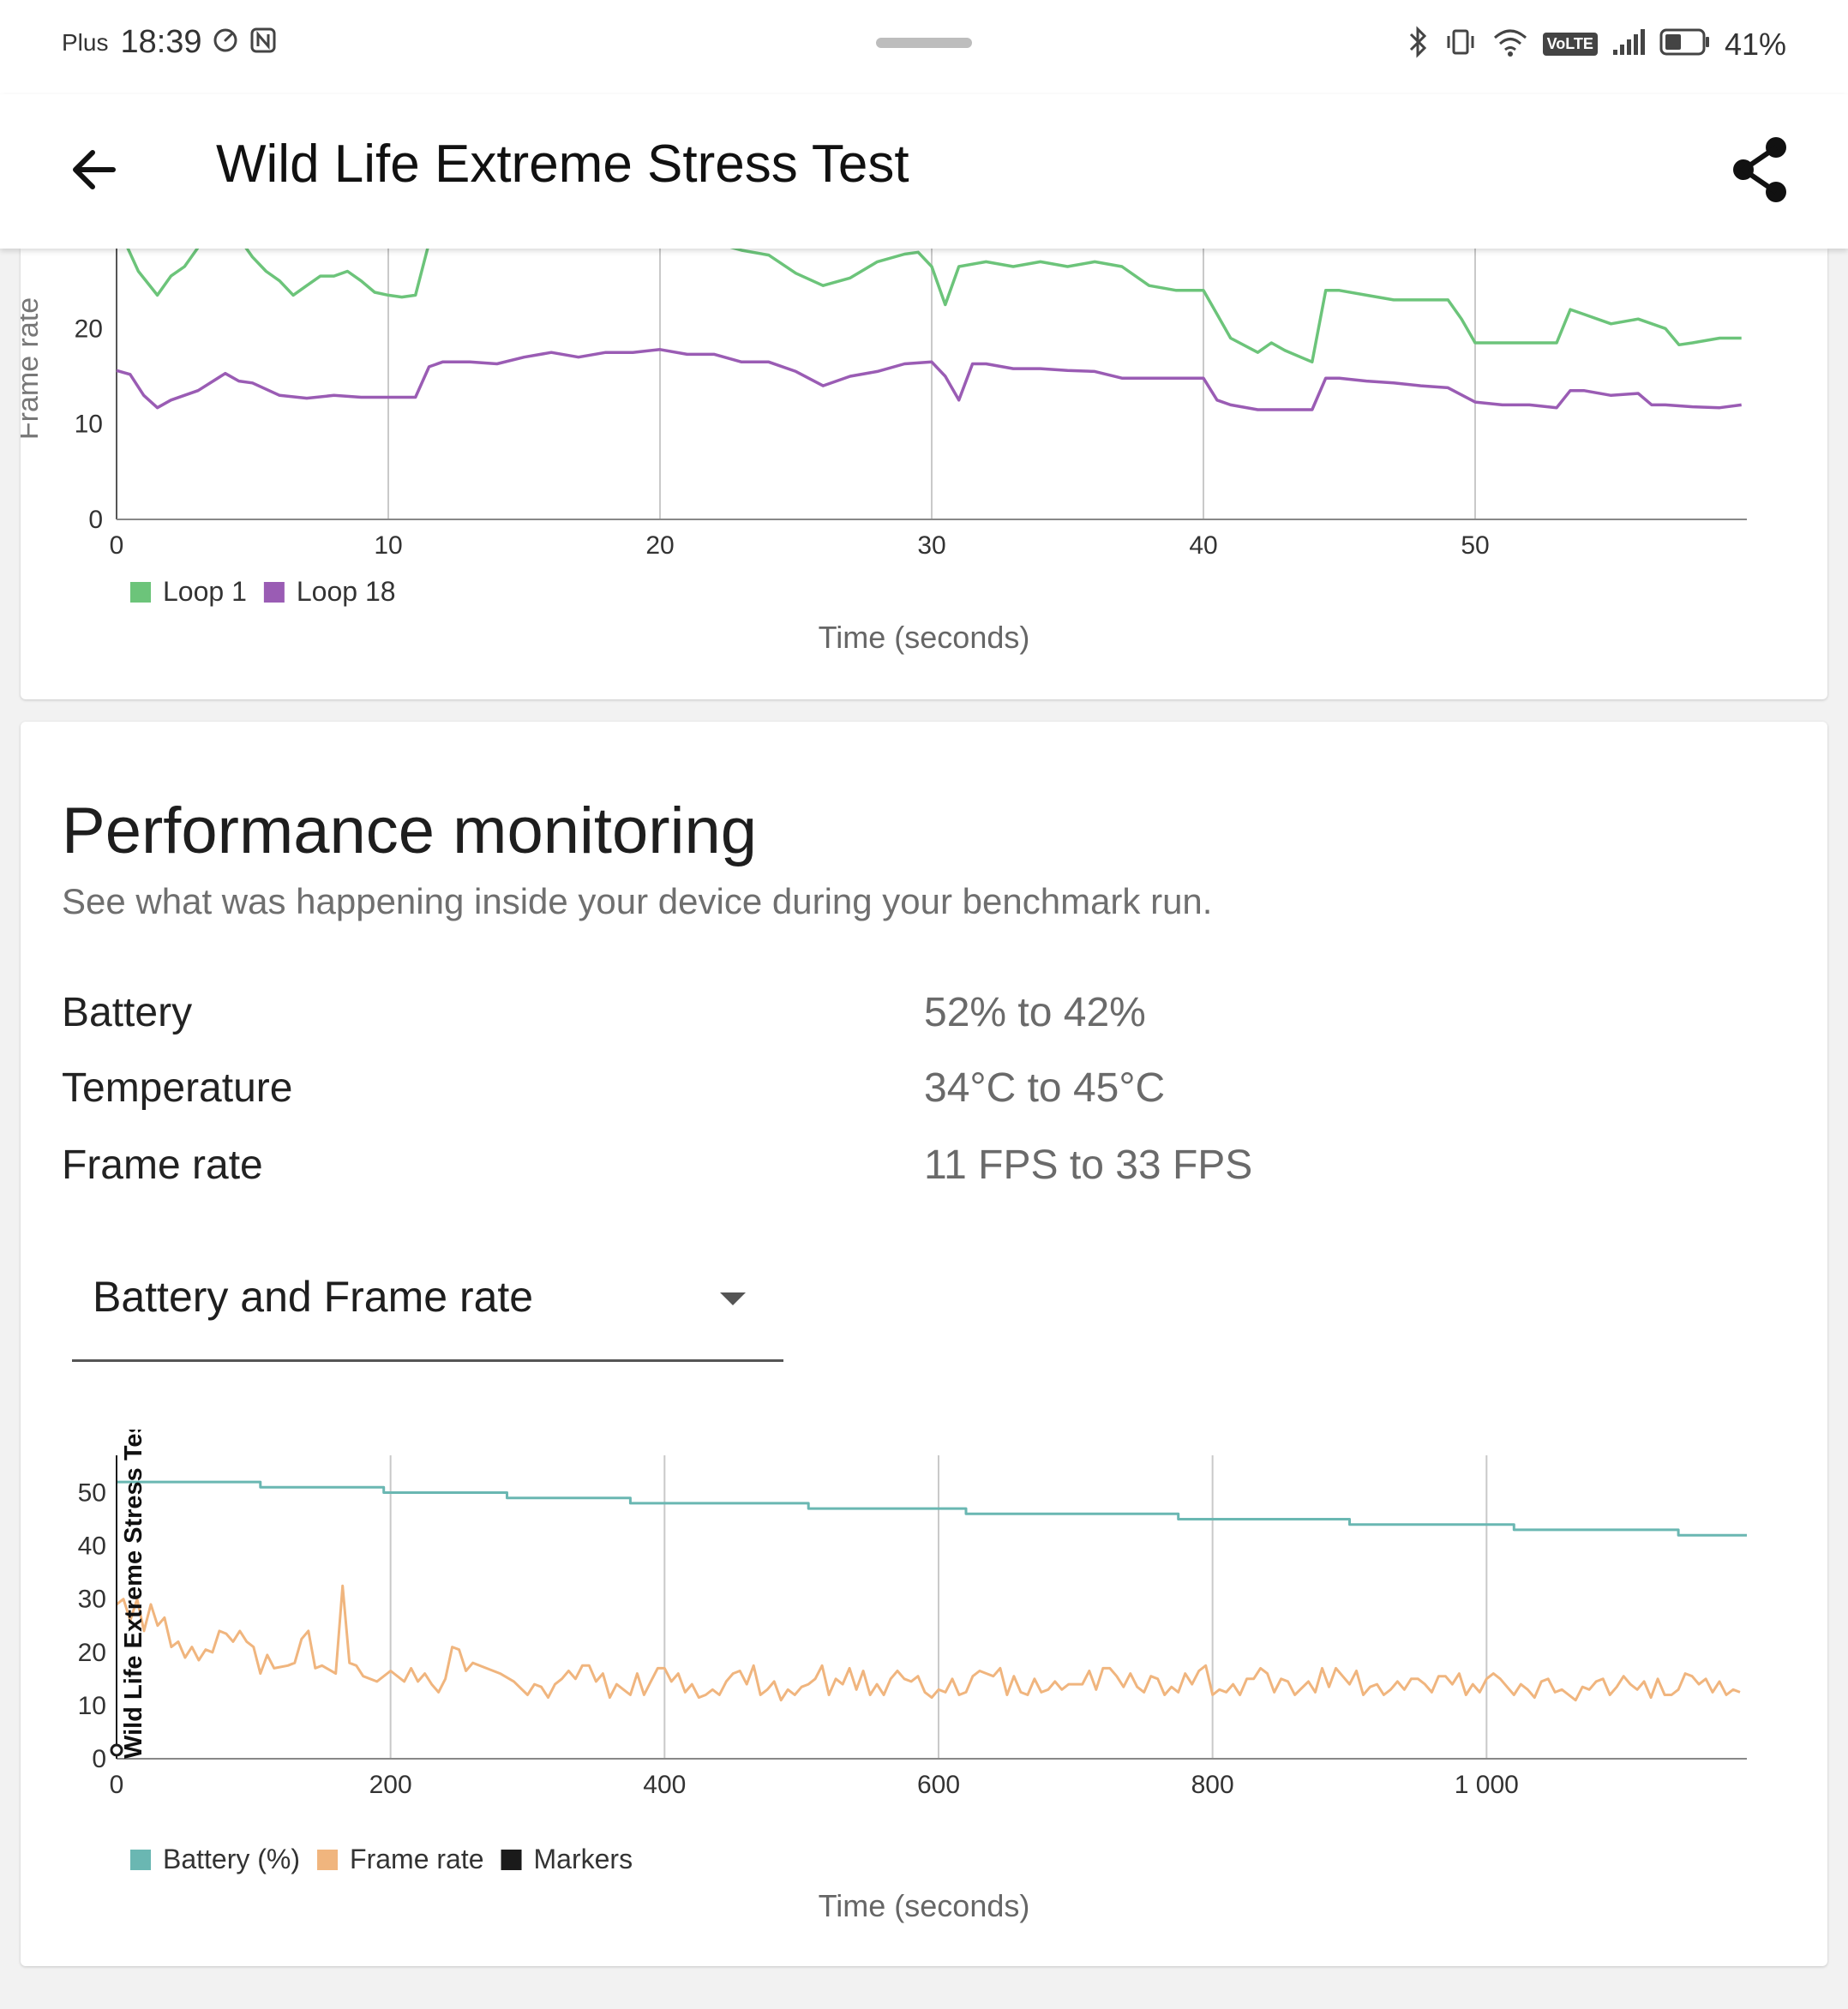  I want to click on chart-type-dropdown: Battery and Frame rate, so click(427, 1307).